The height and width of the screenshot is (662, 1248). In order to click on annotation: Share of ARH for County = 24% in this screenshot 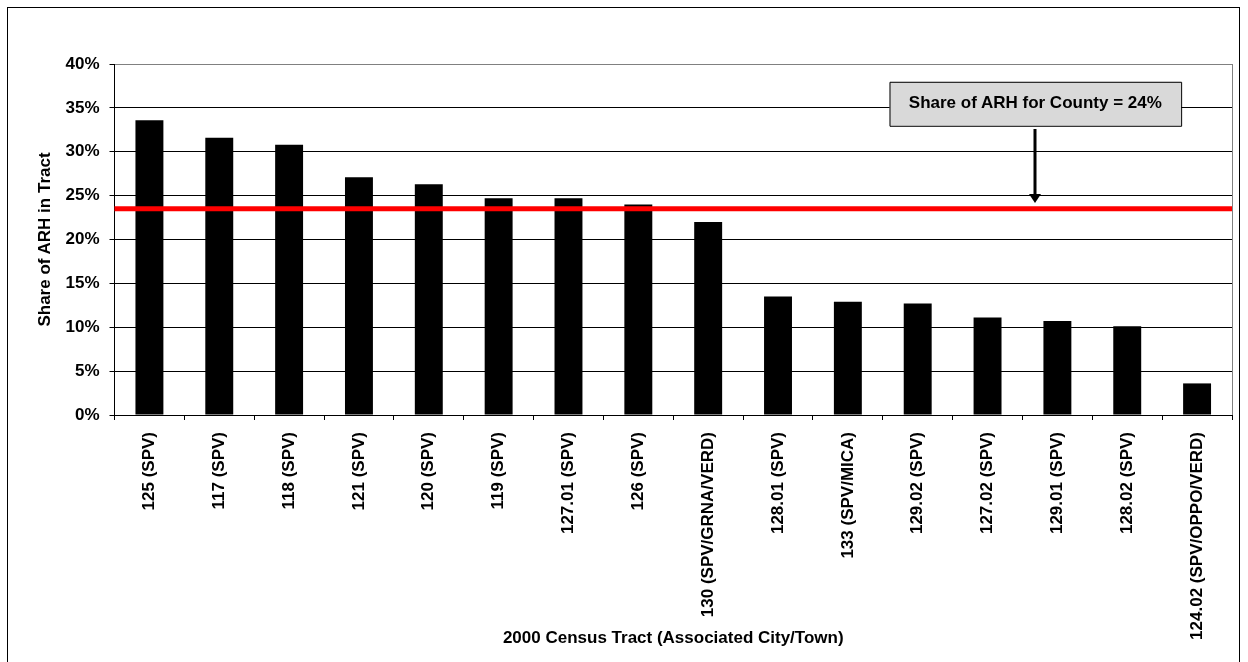, I will do `click(1035, 103)`.